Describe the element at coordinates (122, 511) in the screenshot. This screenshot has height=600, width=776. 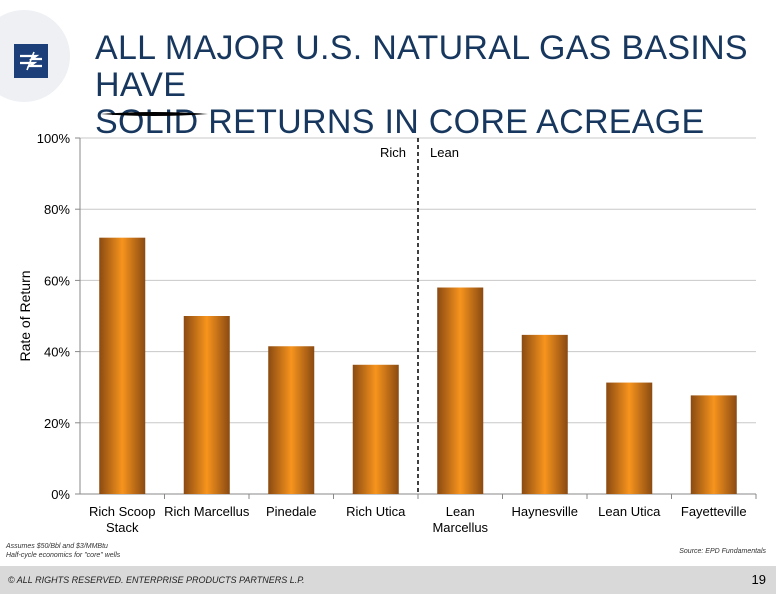
I see `x-tick-label: Rich Scoop` at that location.